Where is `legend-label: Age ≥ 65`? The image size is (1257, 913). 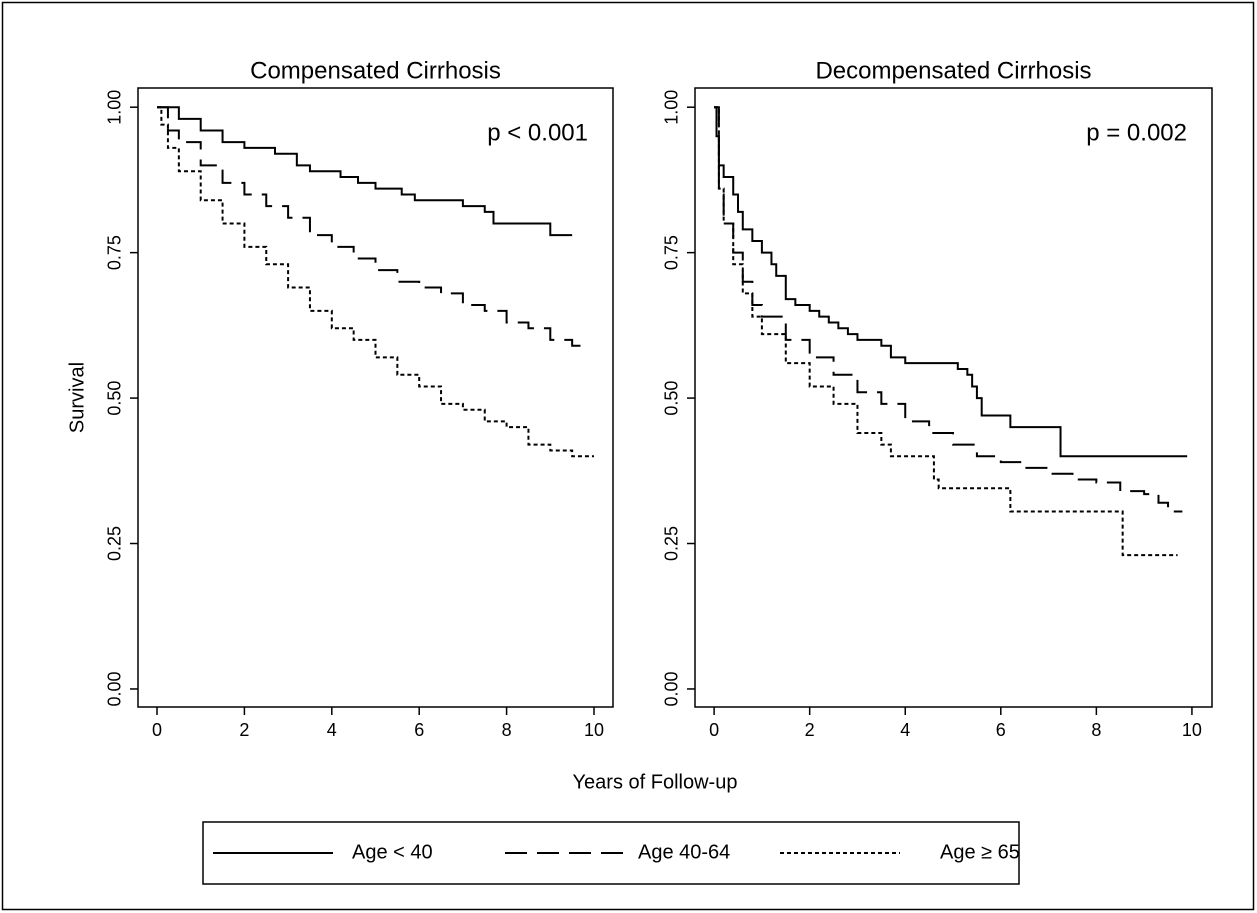 legend-label: Age ≥ 65 is located at coordinates (980, 852).